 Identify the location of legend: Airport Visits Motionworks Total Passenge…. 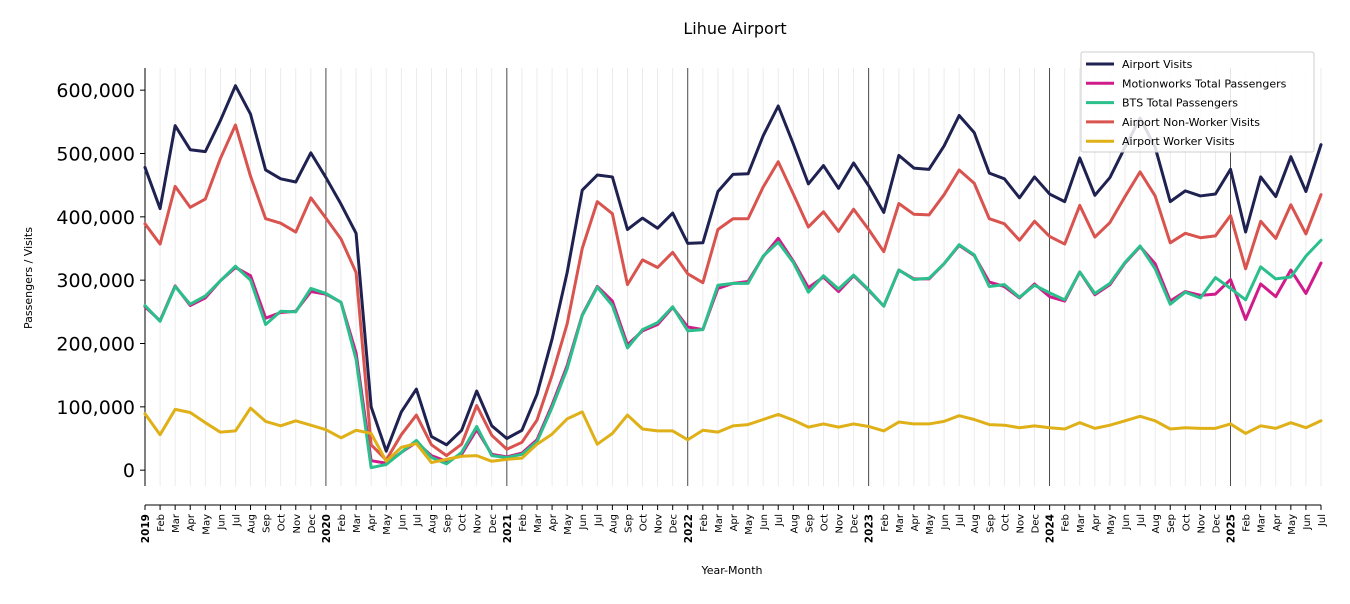
(1197, 102).